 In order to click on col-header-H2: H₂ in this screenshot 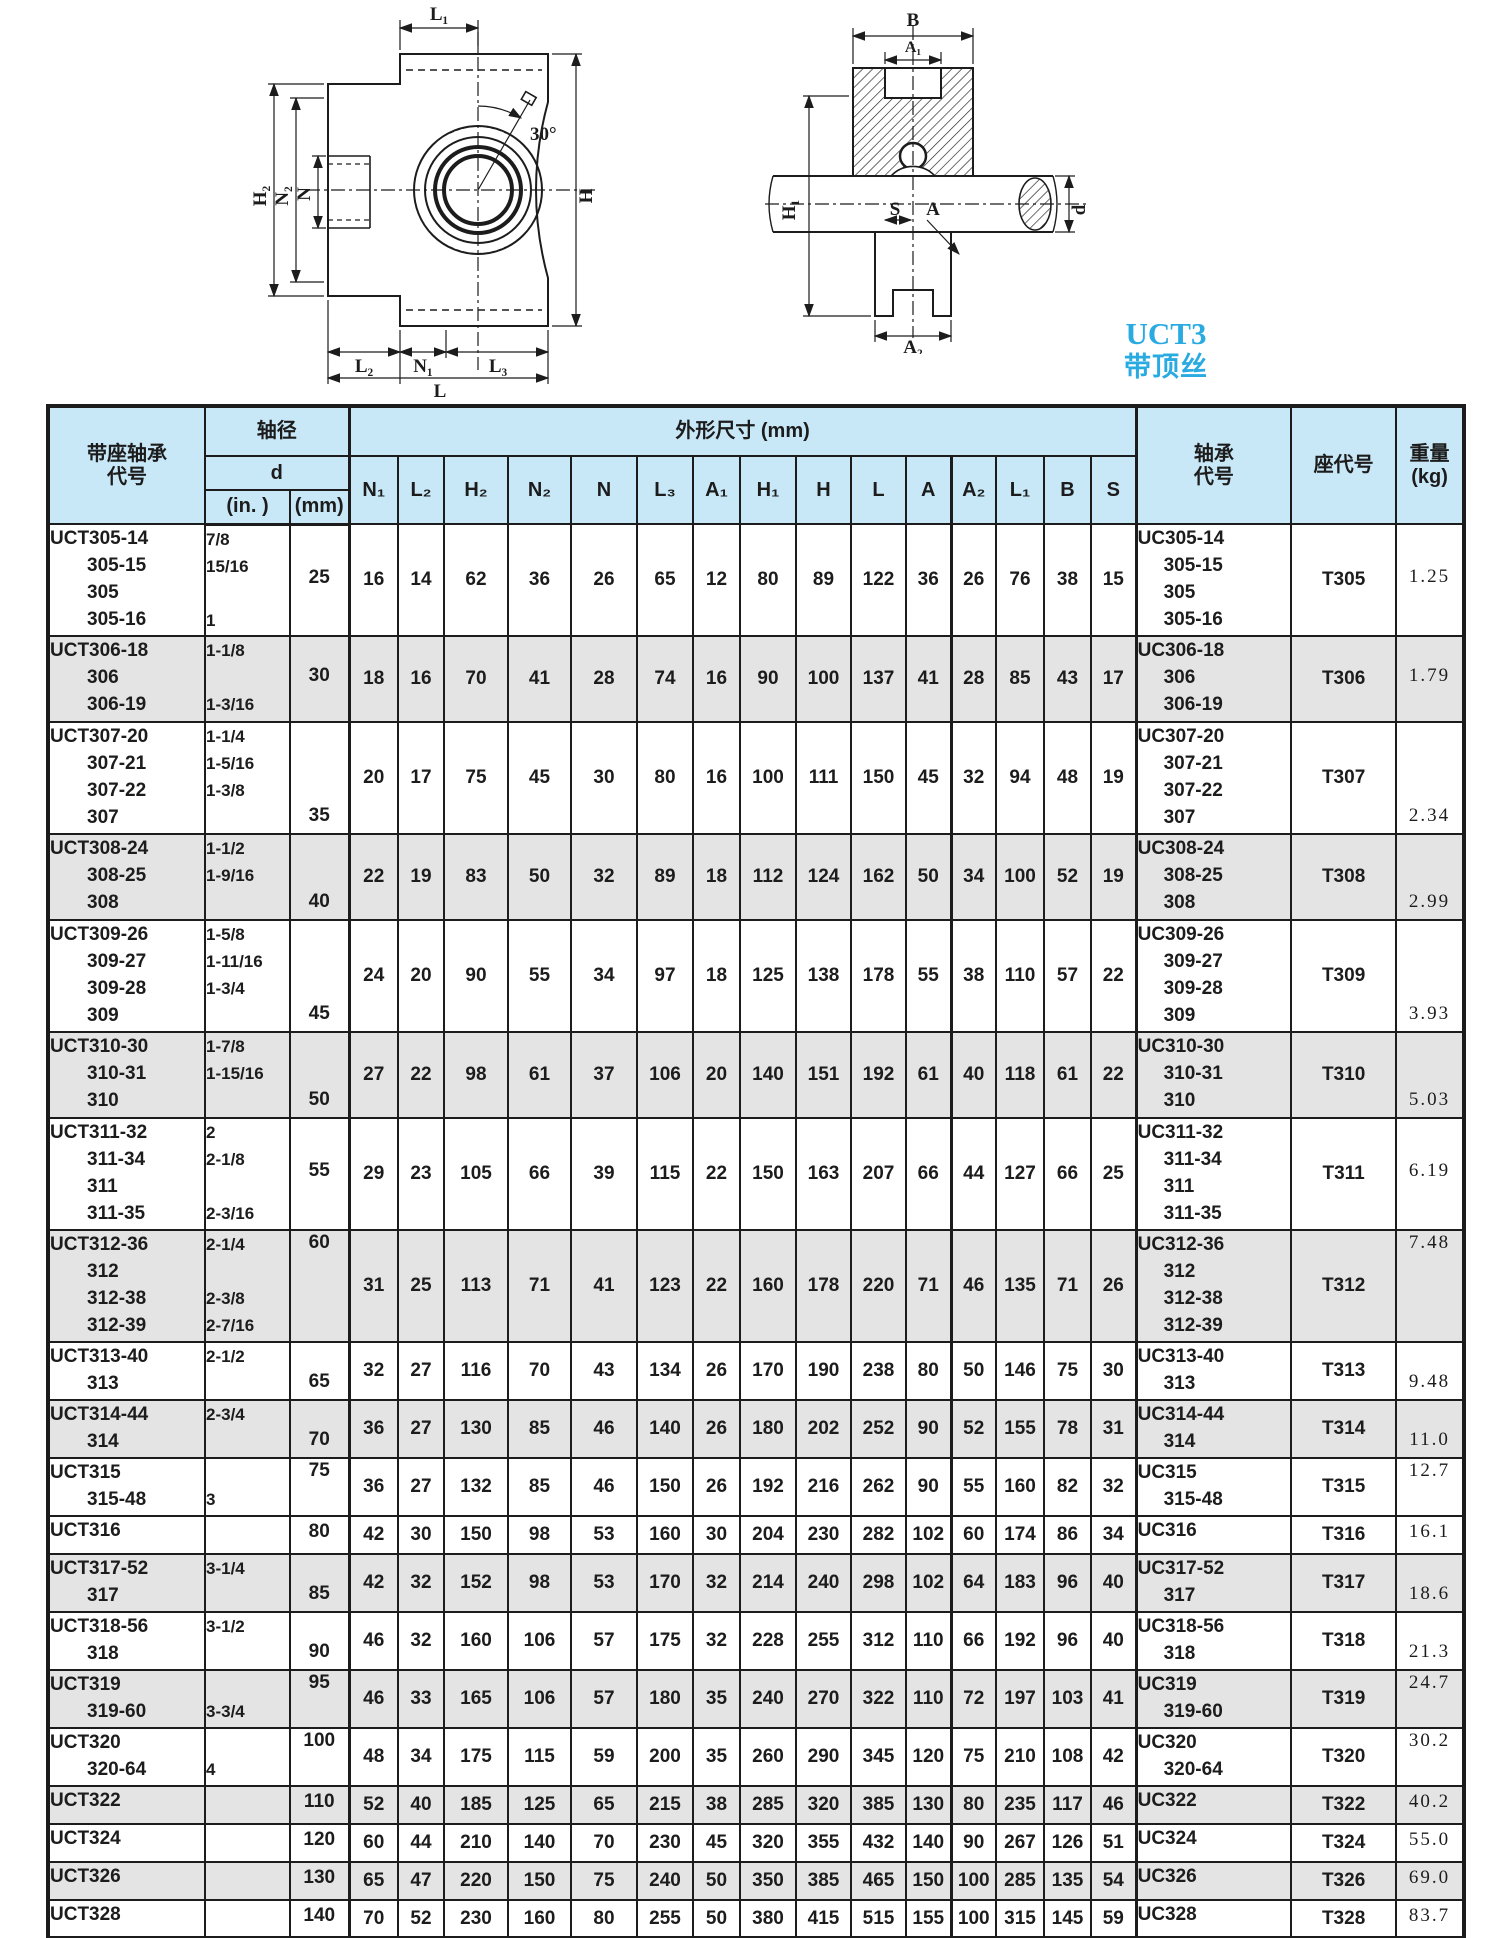, I will do `click(476, 490)`.